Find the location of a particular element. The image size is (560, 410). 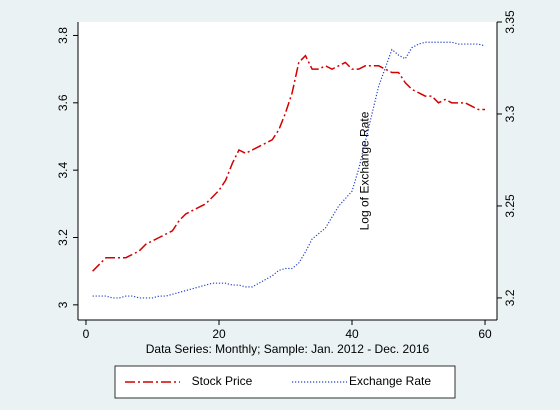

x-tick-label: 20 is located at coordinates (219, 334).